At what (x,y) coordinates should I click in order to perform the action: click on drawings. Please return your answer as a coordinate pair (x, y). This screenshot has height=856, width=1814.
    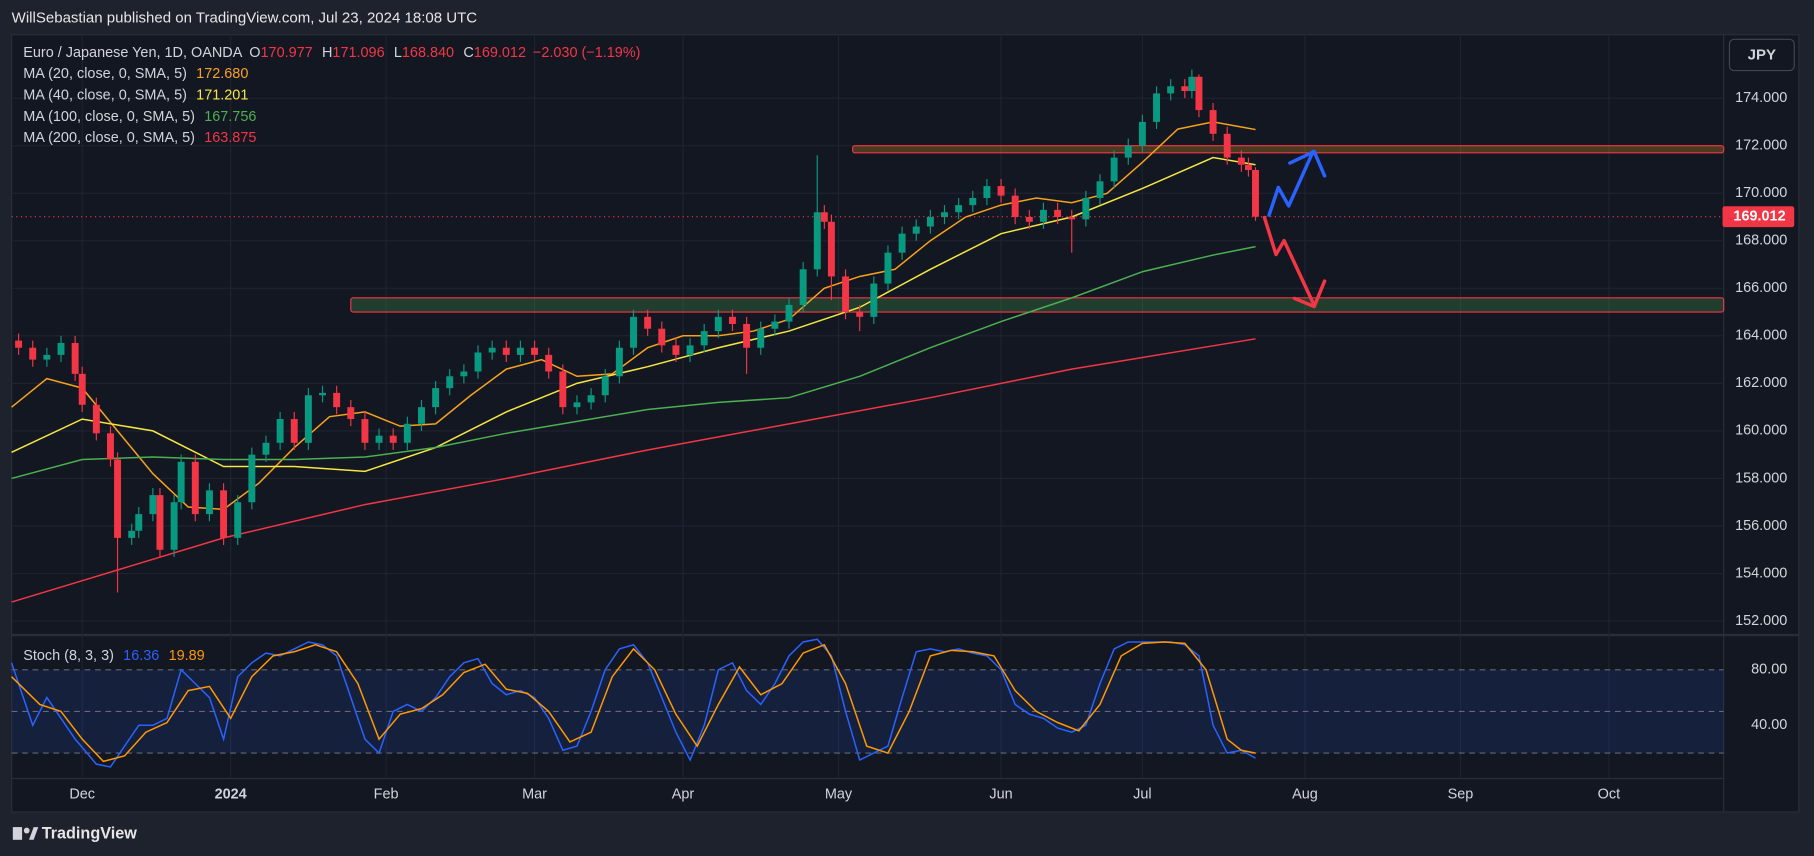
    Looking at the image, I should click on (1294, 229).